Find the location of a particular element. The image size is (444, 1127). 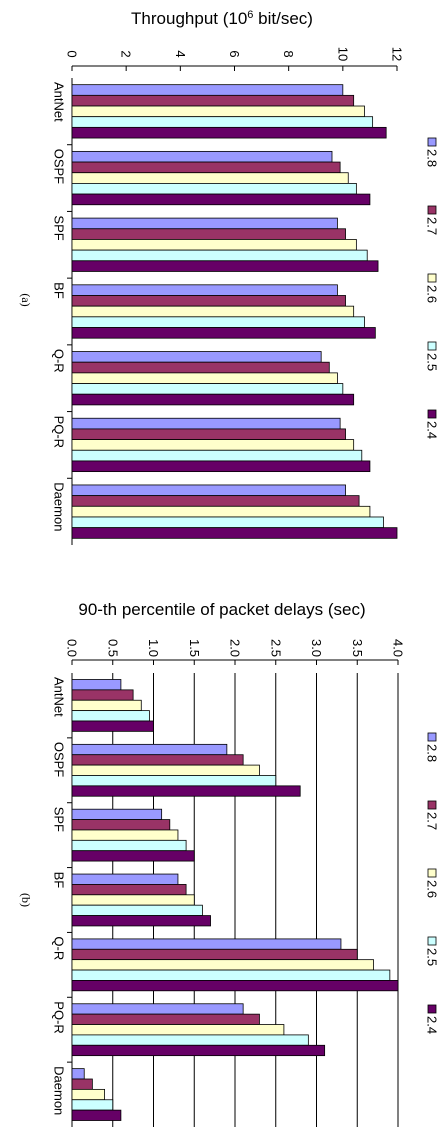

tick-label: 0.5 is located at coordinates (112, 648).